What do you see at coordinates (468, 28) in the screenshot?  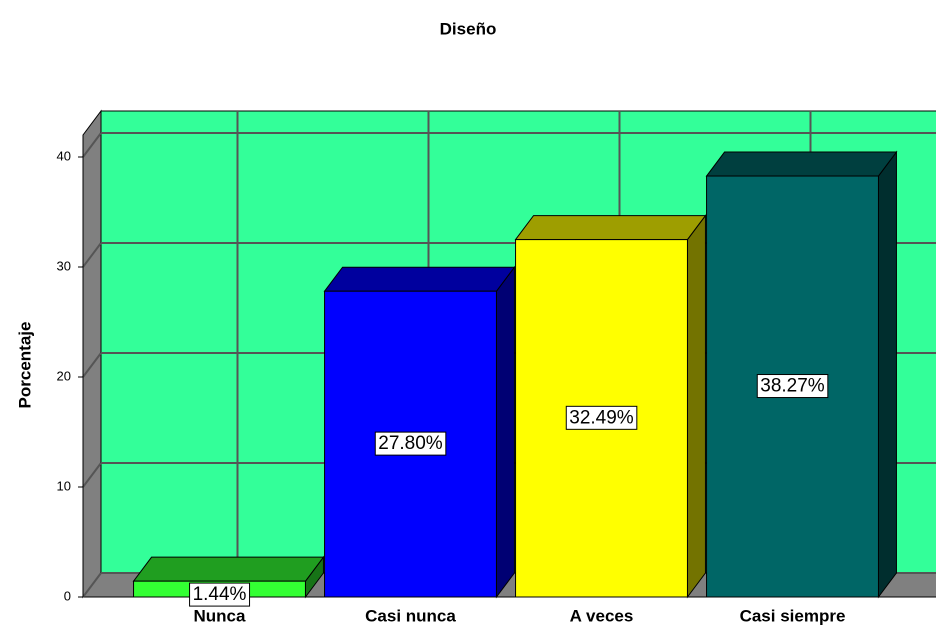 I see `chart-title: Diseño` at bounding box center [468, 28].